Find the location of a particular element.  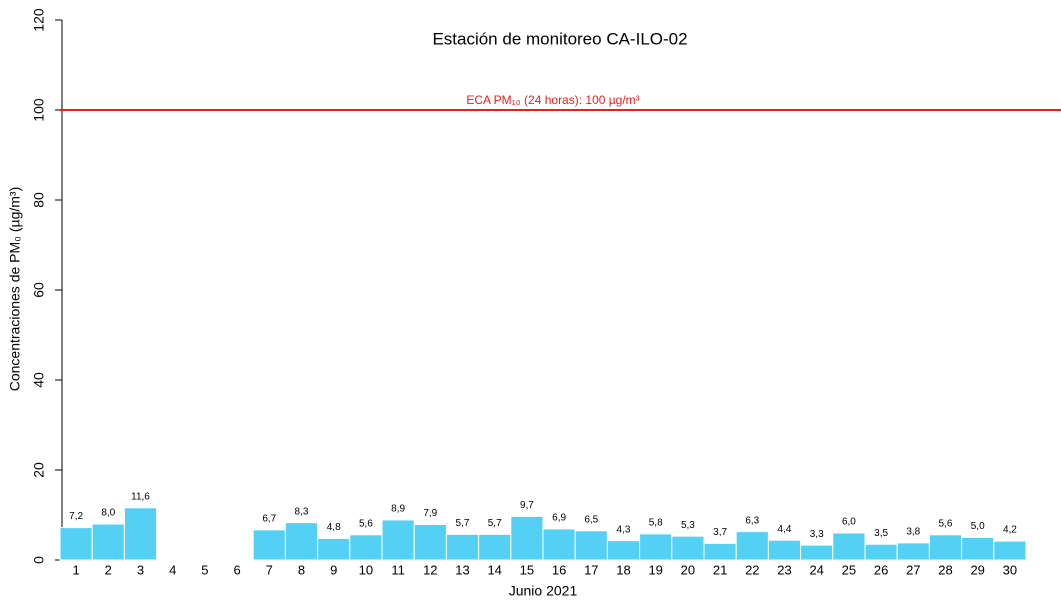

x-tick-label: 24 is located at coordinates (816, 569).